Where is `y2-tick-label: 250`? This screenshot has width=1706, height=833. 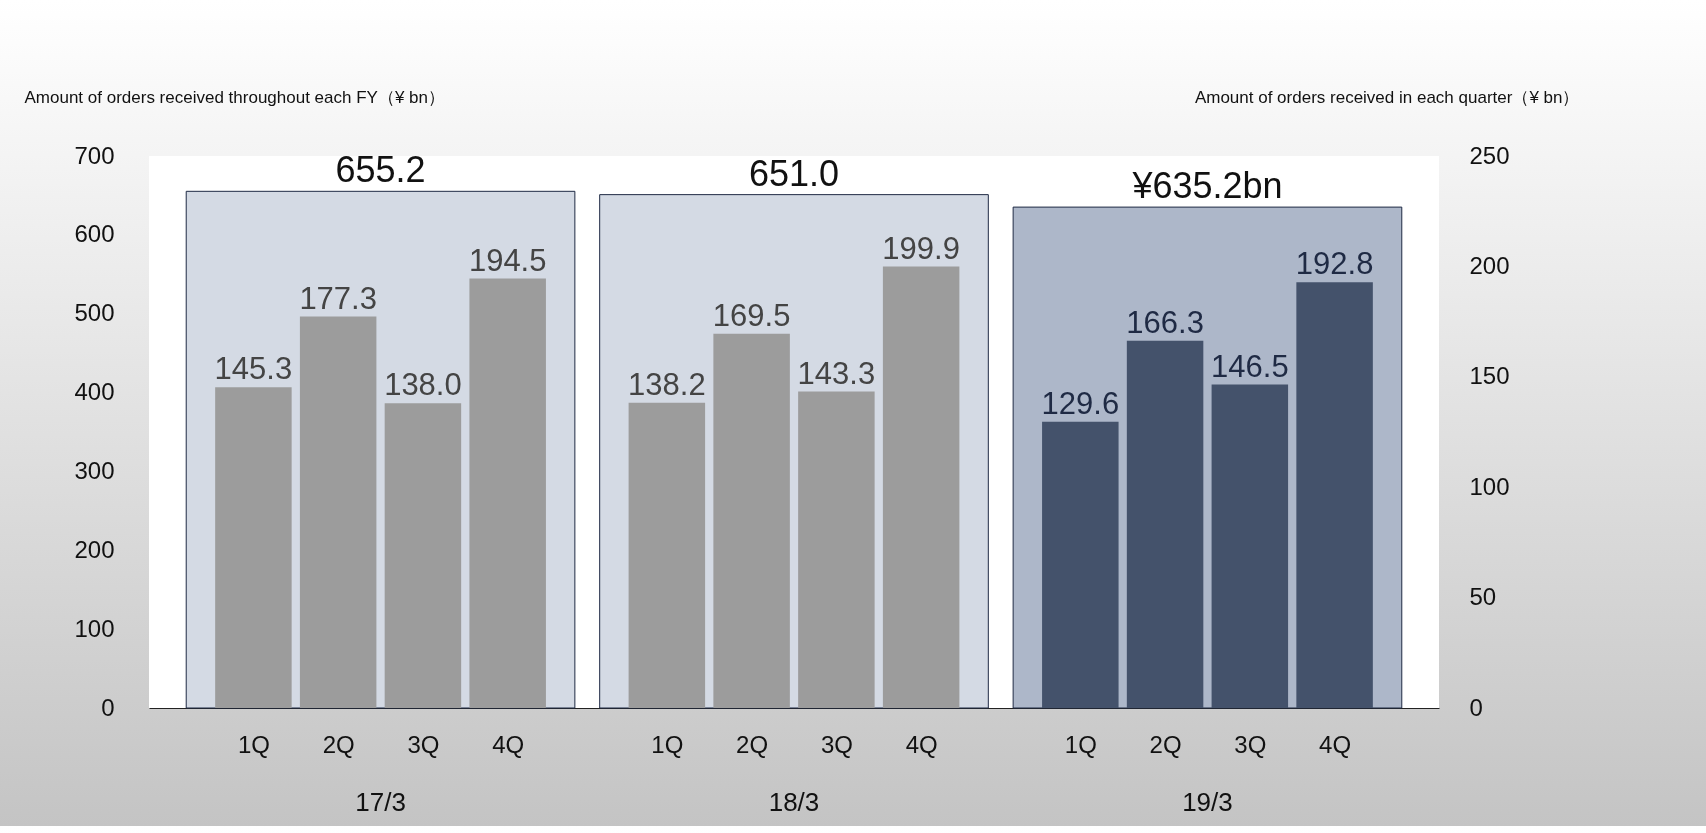 y2-tick-label: 250 is located at coordinates (1489, 155).